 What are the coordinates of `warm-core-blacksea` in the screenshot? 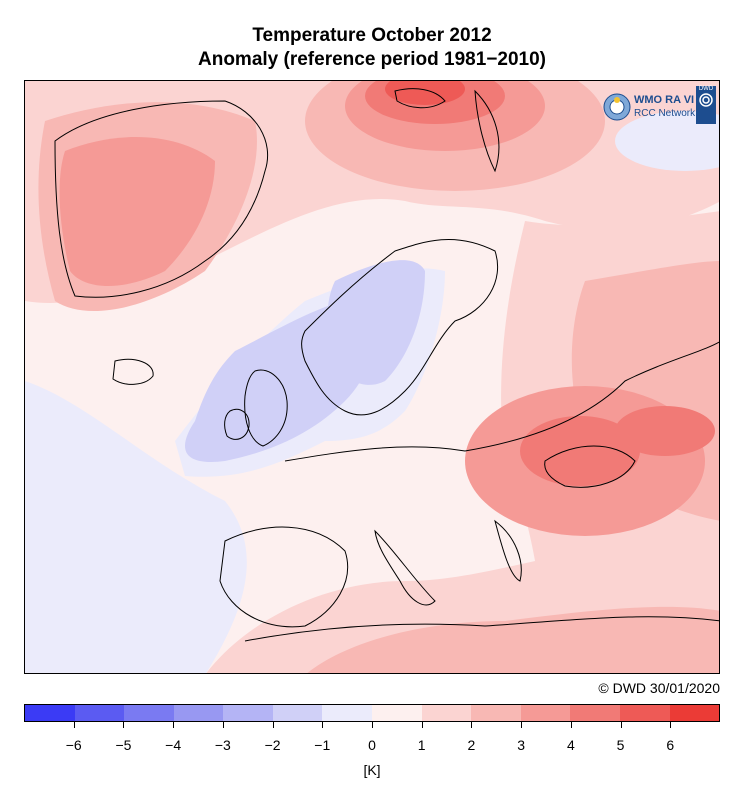 It's located at (580, 451).